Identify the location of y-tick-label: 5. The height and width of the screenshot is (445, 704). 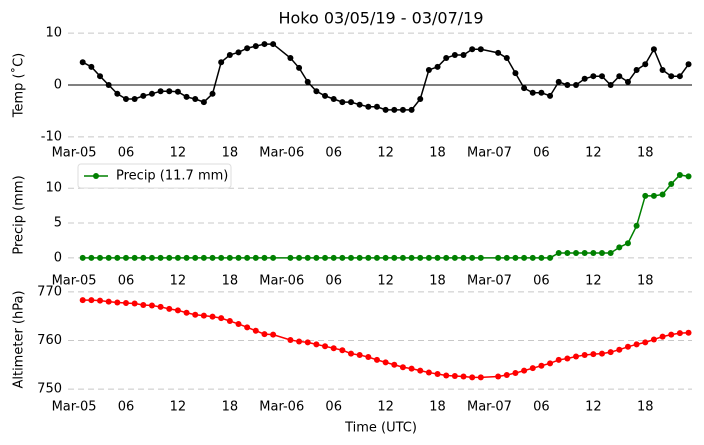
(58, 223).